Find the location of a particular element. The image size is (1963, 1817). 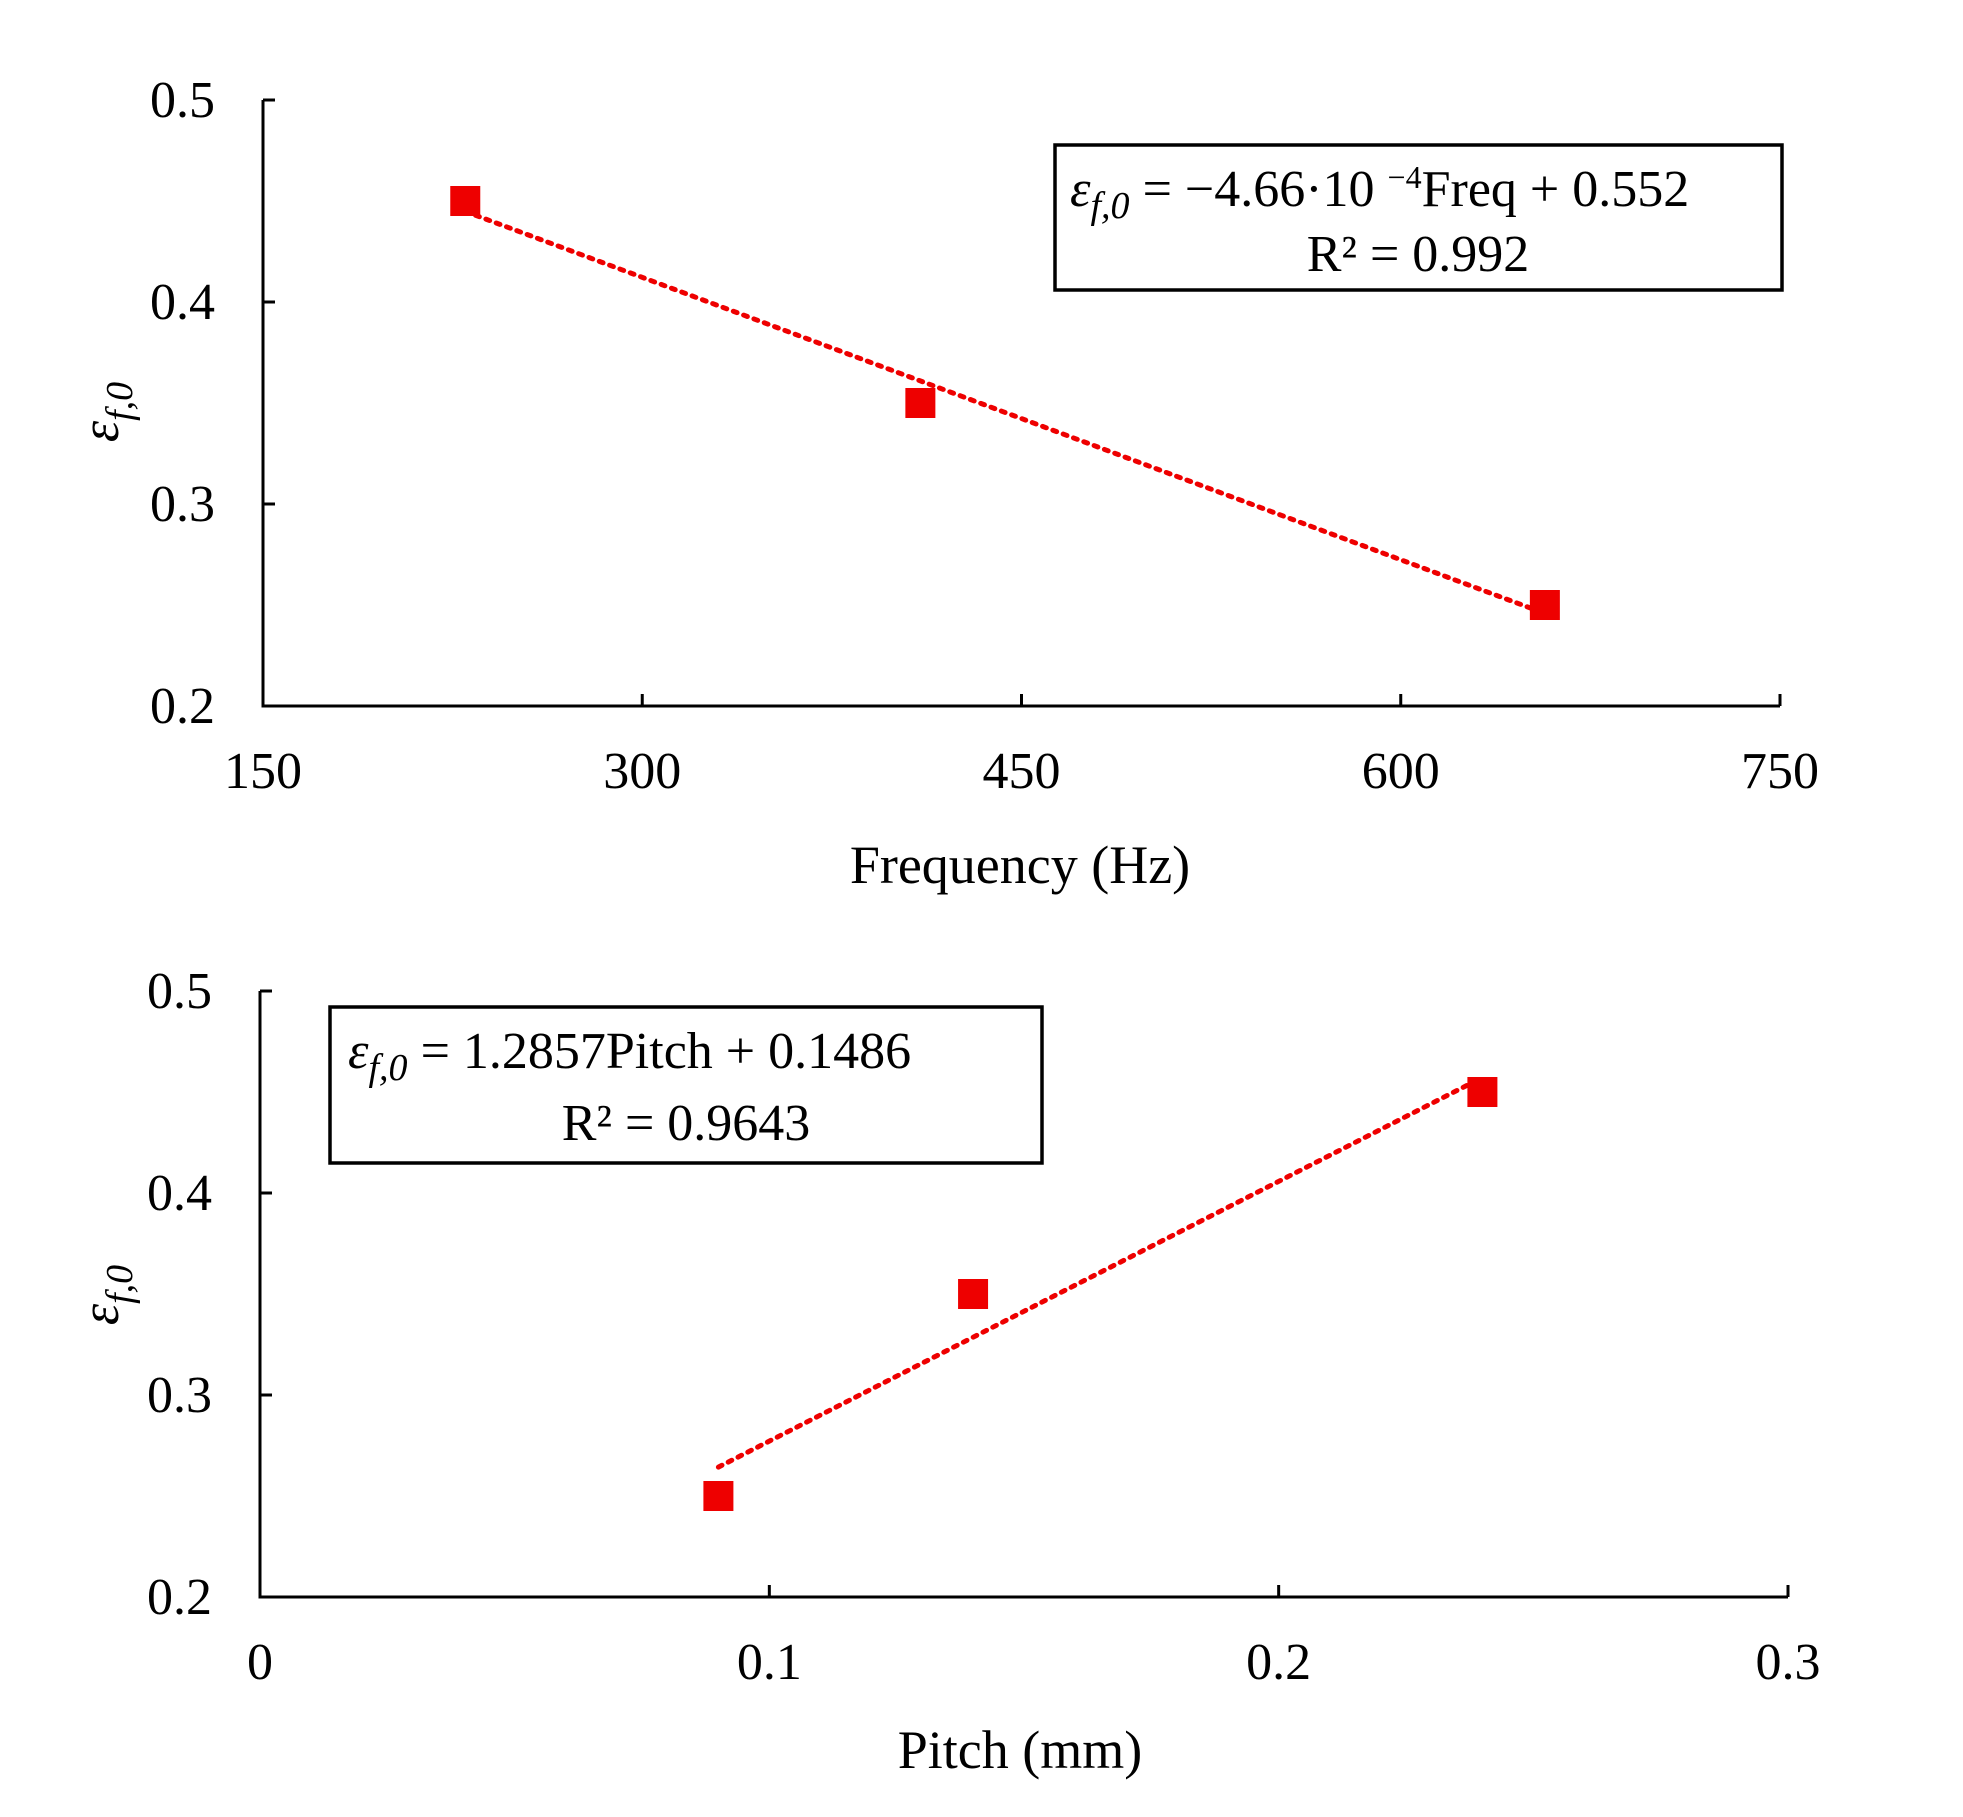

equation-text: εf,0 = 1.2857Pitch + 0.1486 is located at coordinates (629, 1056).